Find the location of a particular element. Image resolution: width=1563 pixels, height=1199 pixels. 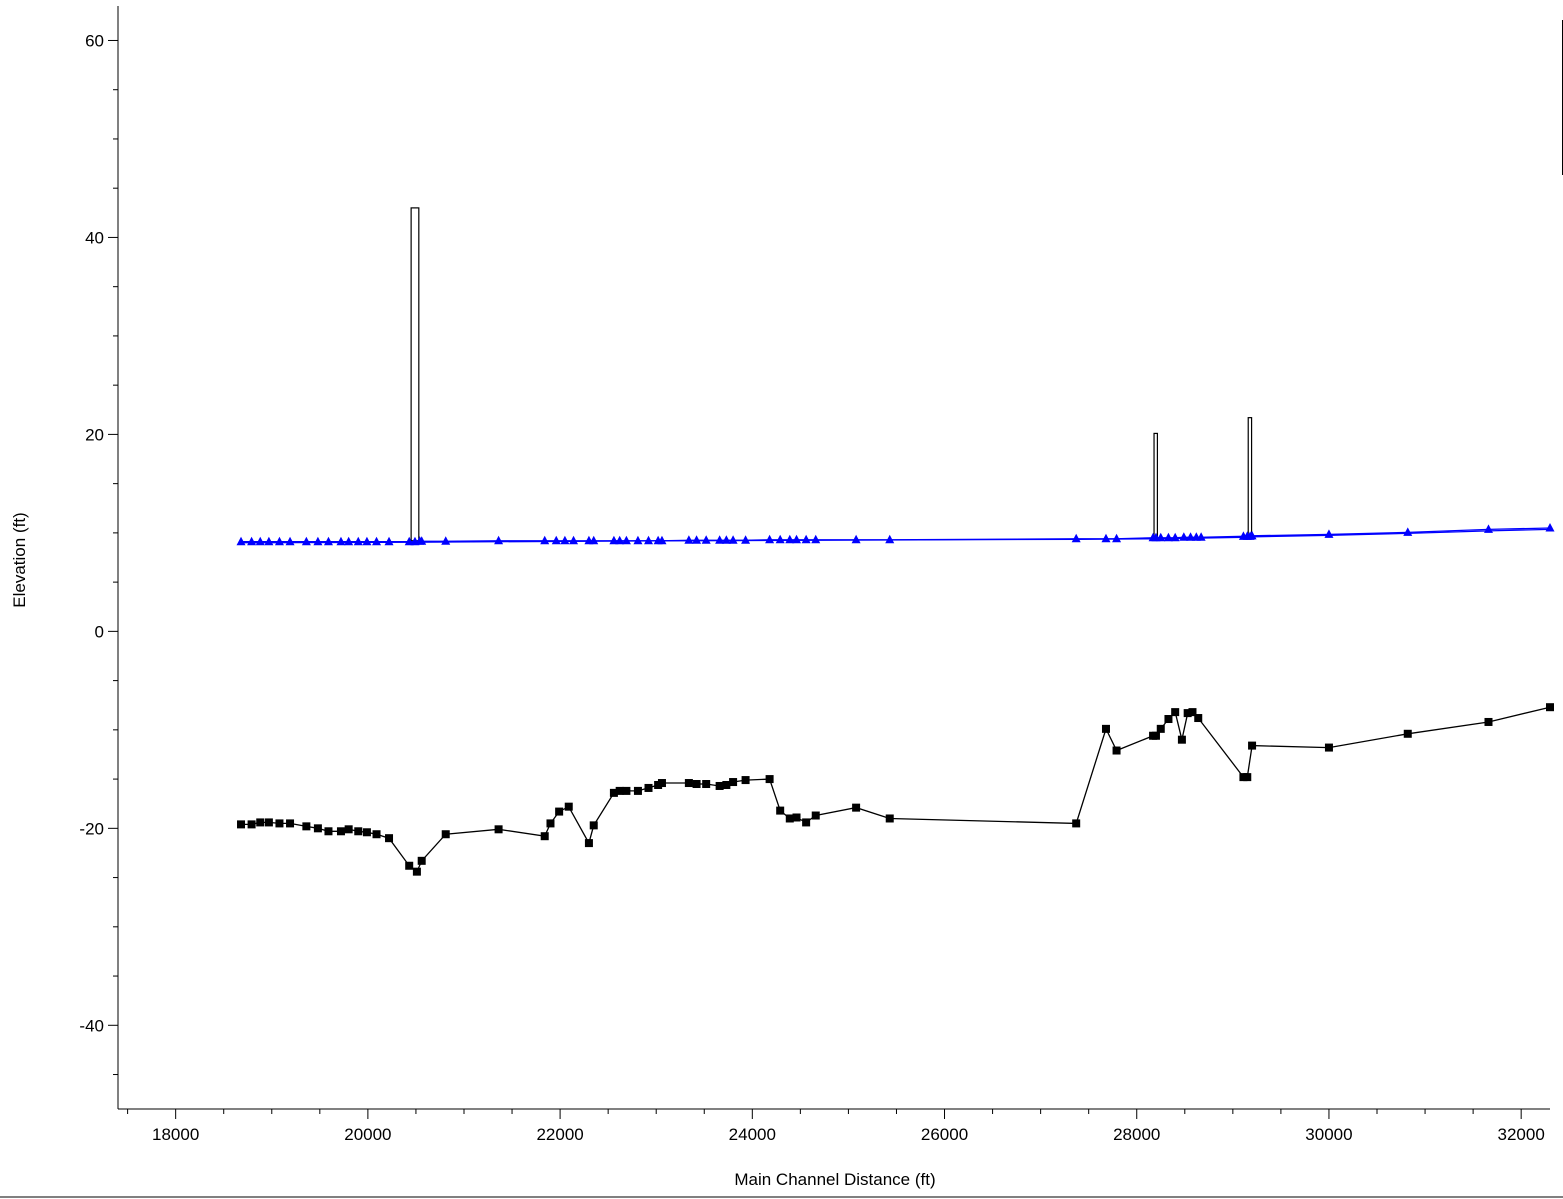

y-tick-label: 0 is located at coordinates (99, 631).